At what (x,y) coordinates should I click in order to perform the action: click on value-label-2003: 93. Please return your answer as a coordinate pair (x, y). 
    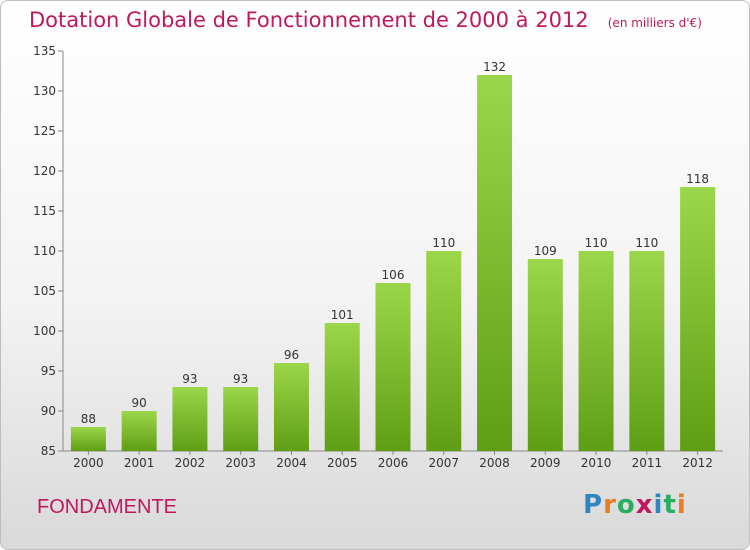
    Looking at the image, I should click on (240, 379).